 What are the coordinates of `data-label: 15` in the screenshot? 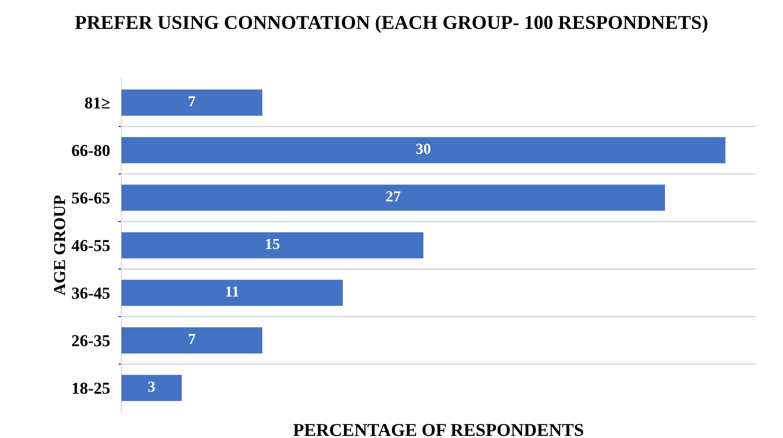 It's located at (273, 244).